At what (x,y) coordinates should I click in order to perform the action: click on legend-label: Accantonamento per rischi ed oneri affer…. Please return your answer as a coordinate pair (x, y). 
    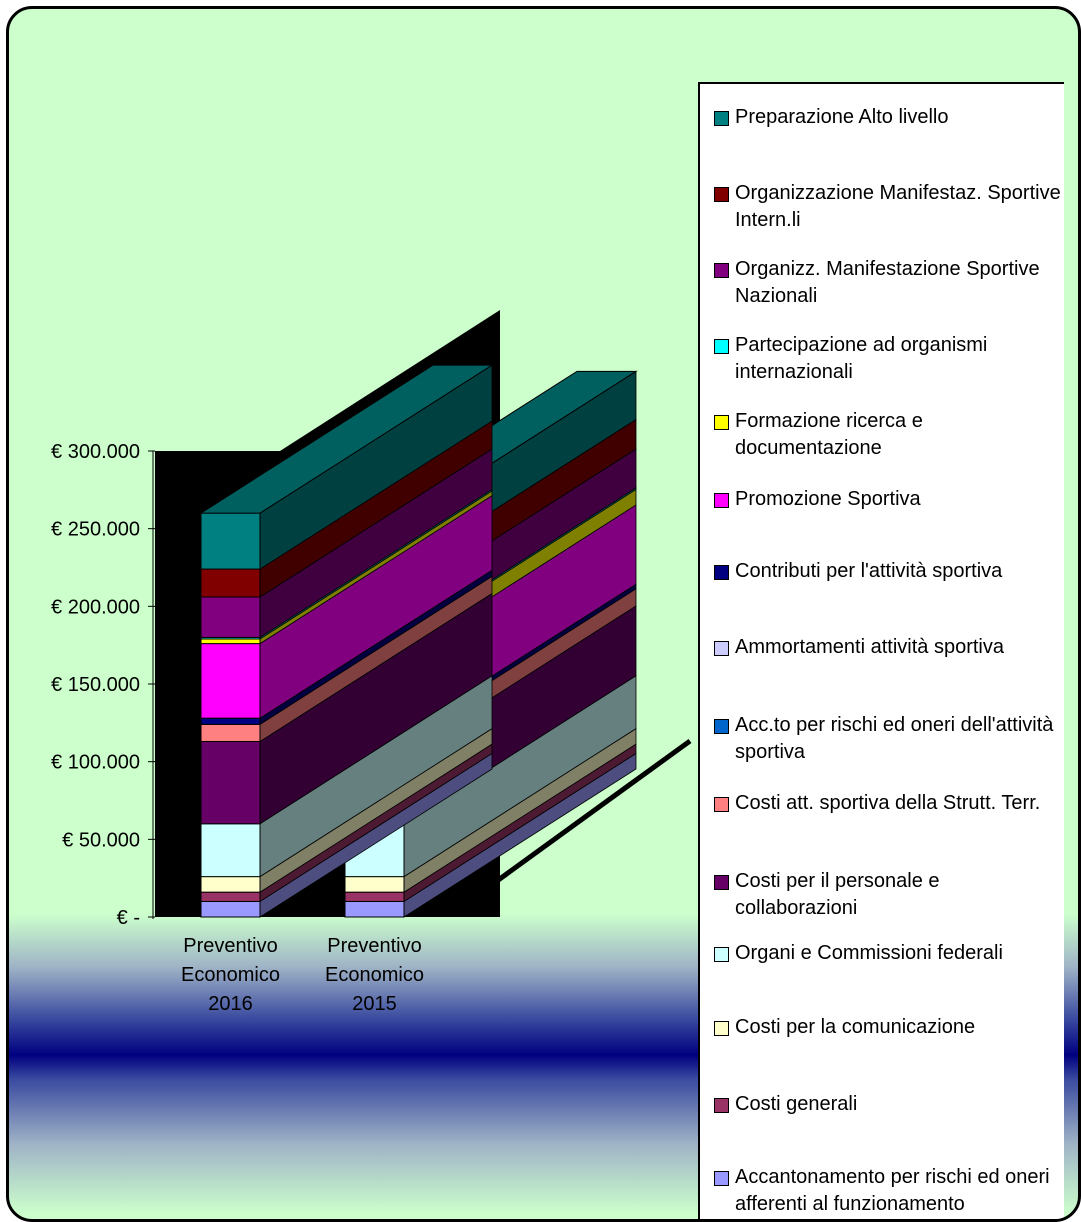
    Looking at the image, I should click on (892, 1190).